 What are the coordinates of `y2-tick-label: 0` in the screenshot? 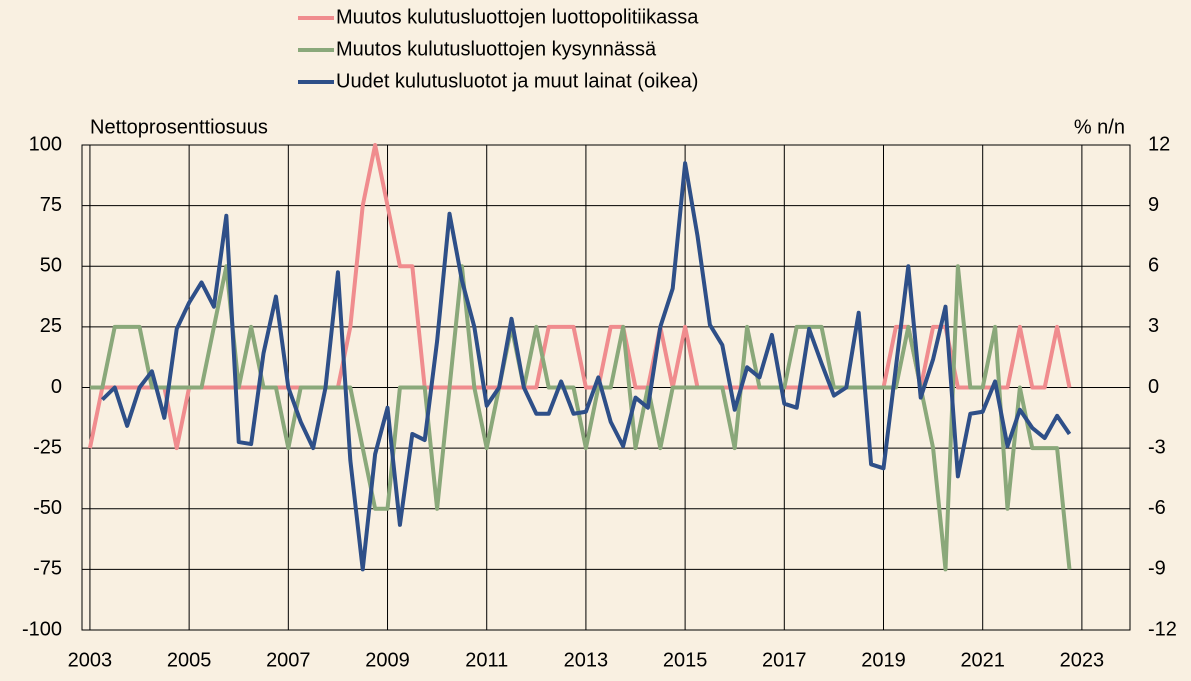 It's located at (1153, 387).